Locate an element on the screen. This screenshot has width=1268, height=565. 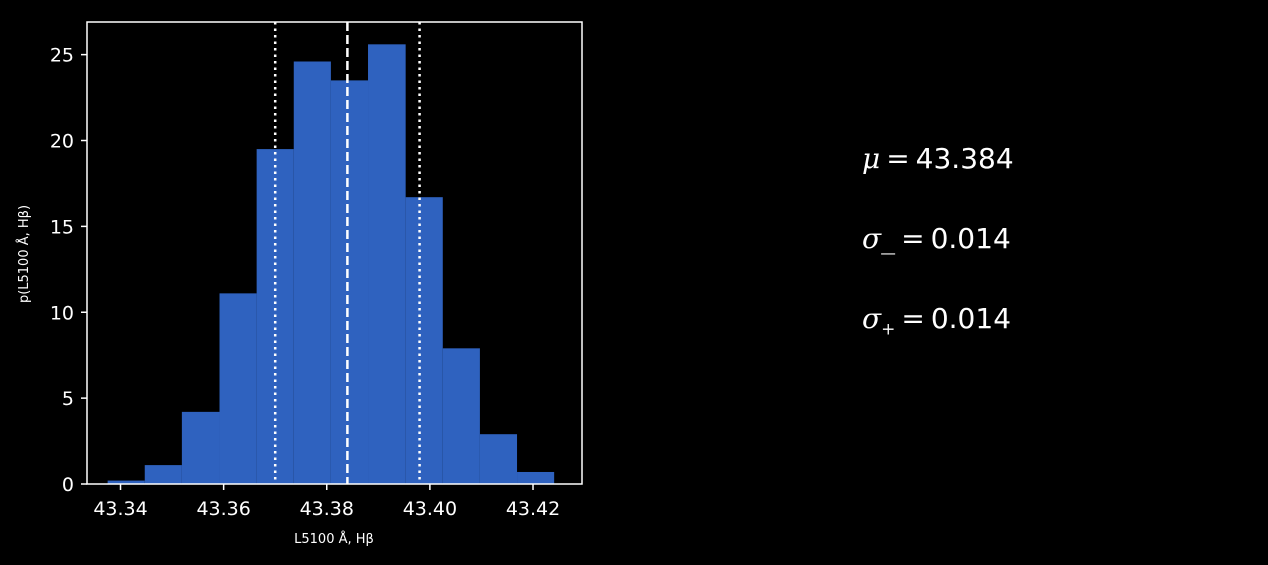
x-tick-label: 43.38 is located at coordinates (327, 509).